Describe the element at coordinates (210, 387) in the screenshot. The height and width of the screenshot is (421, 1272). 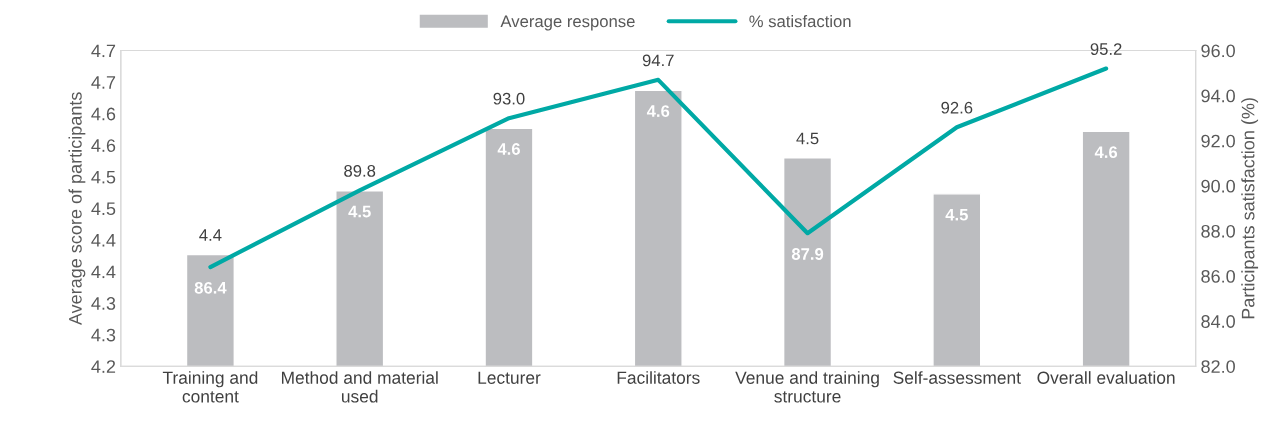
I see `x-tick-label: Training and content` at that location.